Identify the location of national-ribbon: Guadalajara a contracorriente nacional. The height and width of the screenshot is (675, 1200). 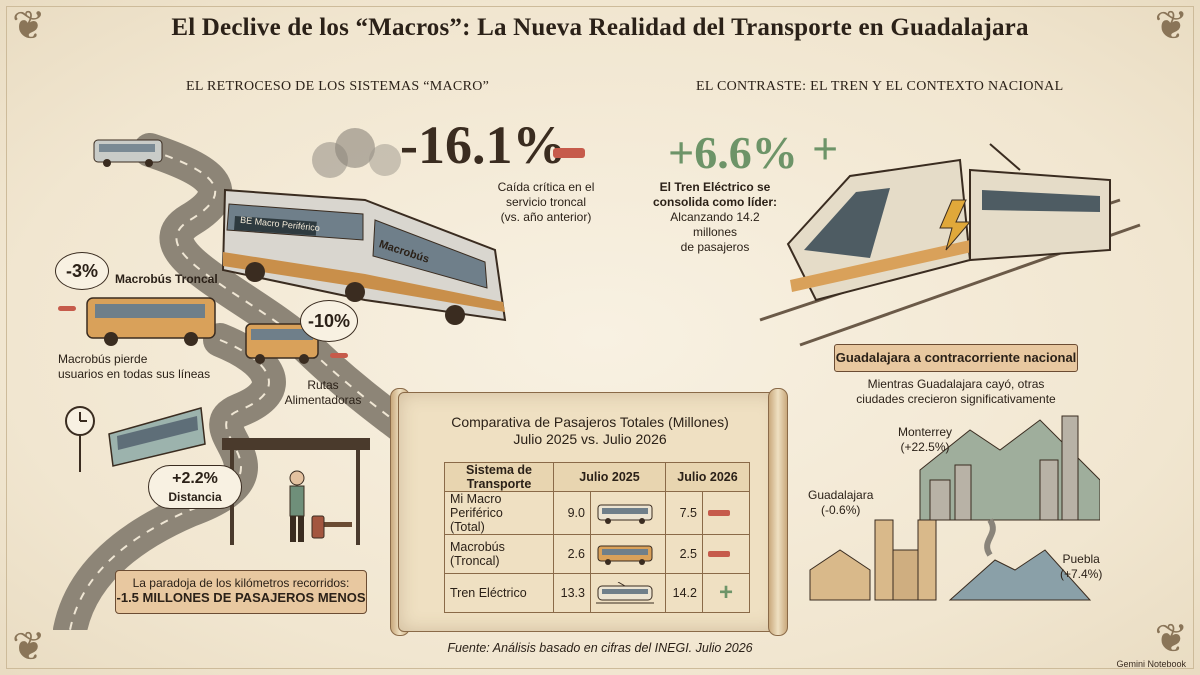
(956, 358).